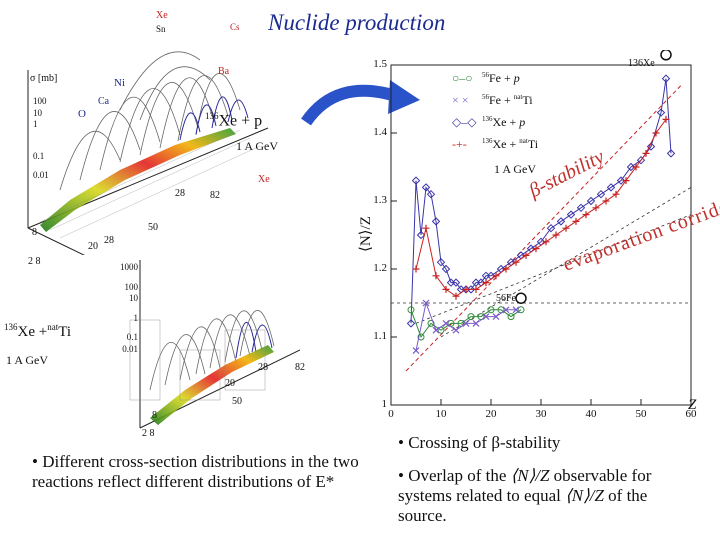 This screenshot has height=540, width=720. I want to click on top-n-tick-28: 28, so click(180, 193).